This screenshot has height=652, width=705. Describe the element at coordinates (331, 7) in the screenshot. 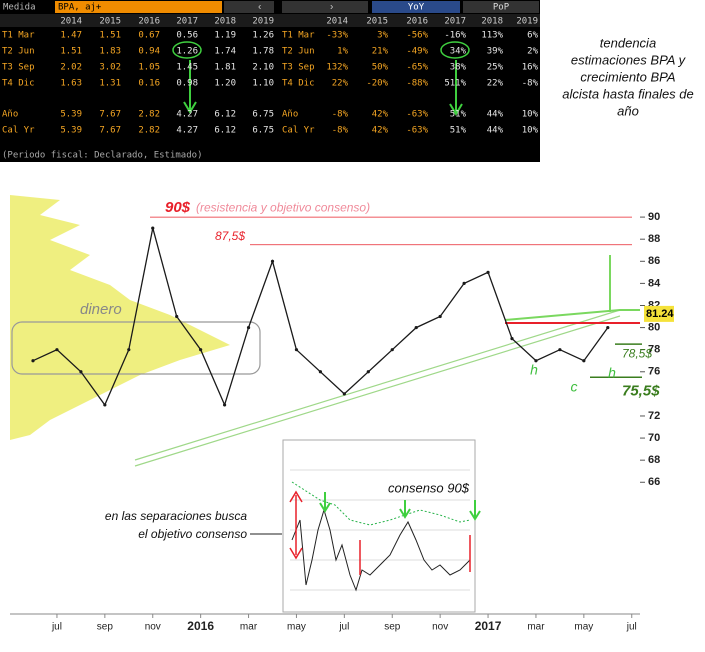

I see `nav-arrow: ›` at that location.